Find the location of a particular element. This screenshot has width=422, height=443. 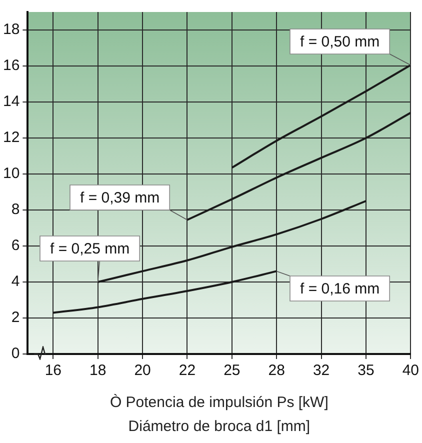

y-tick-label: 0 is located at coordinates (15, 353).